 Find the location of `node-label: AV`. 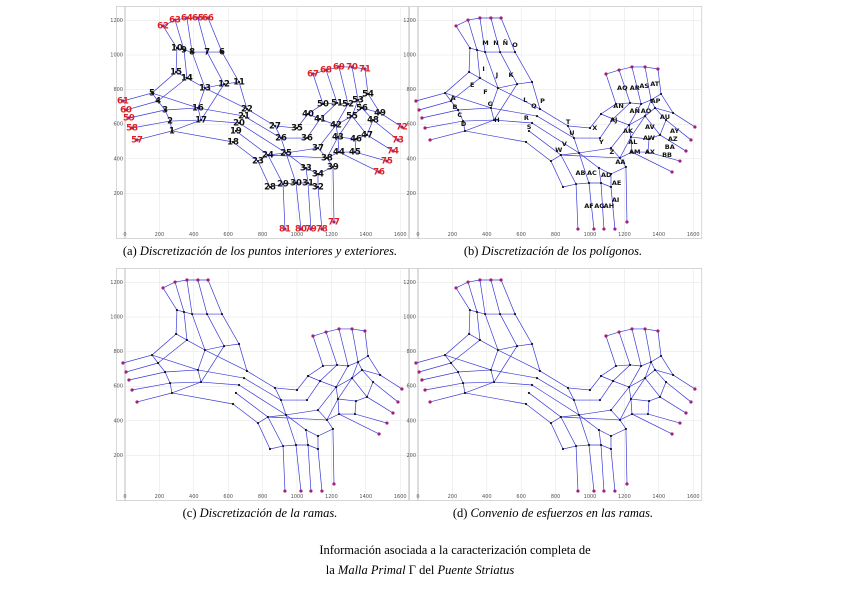

node-label: AV is located at coordinates (650, 127).